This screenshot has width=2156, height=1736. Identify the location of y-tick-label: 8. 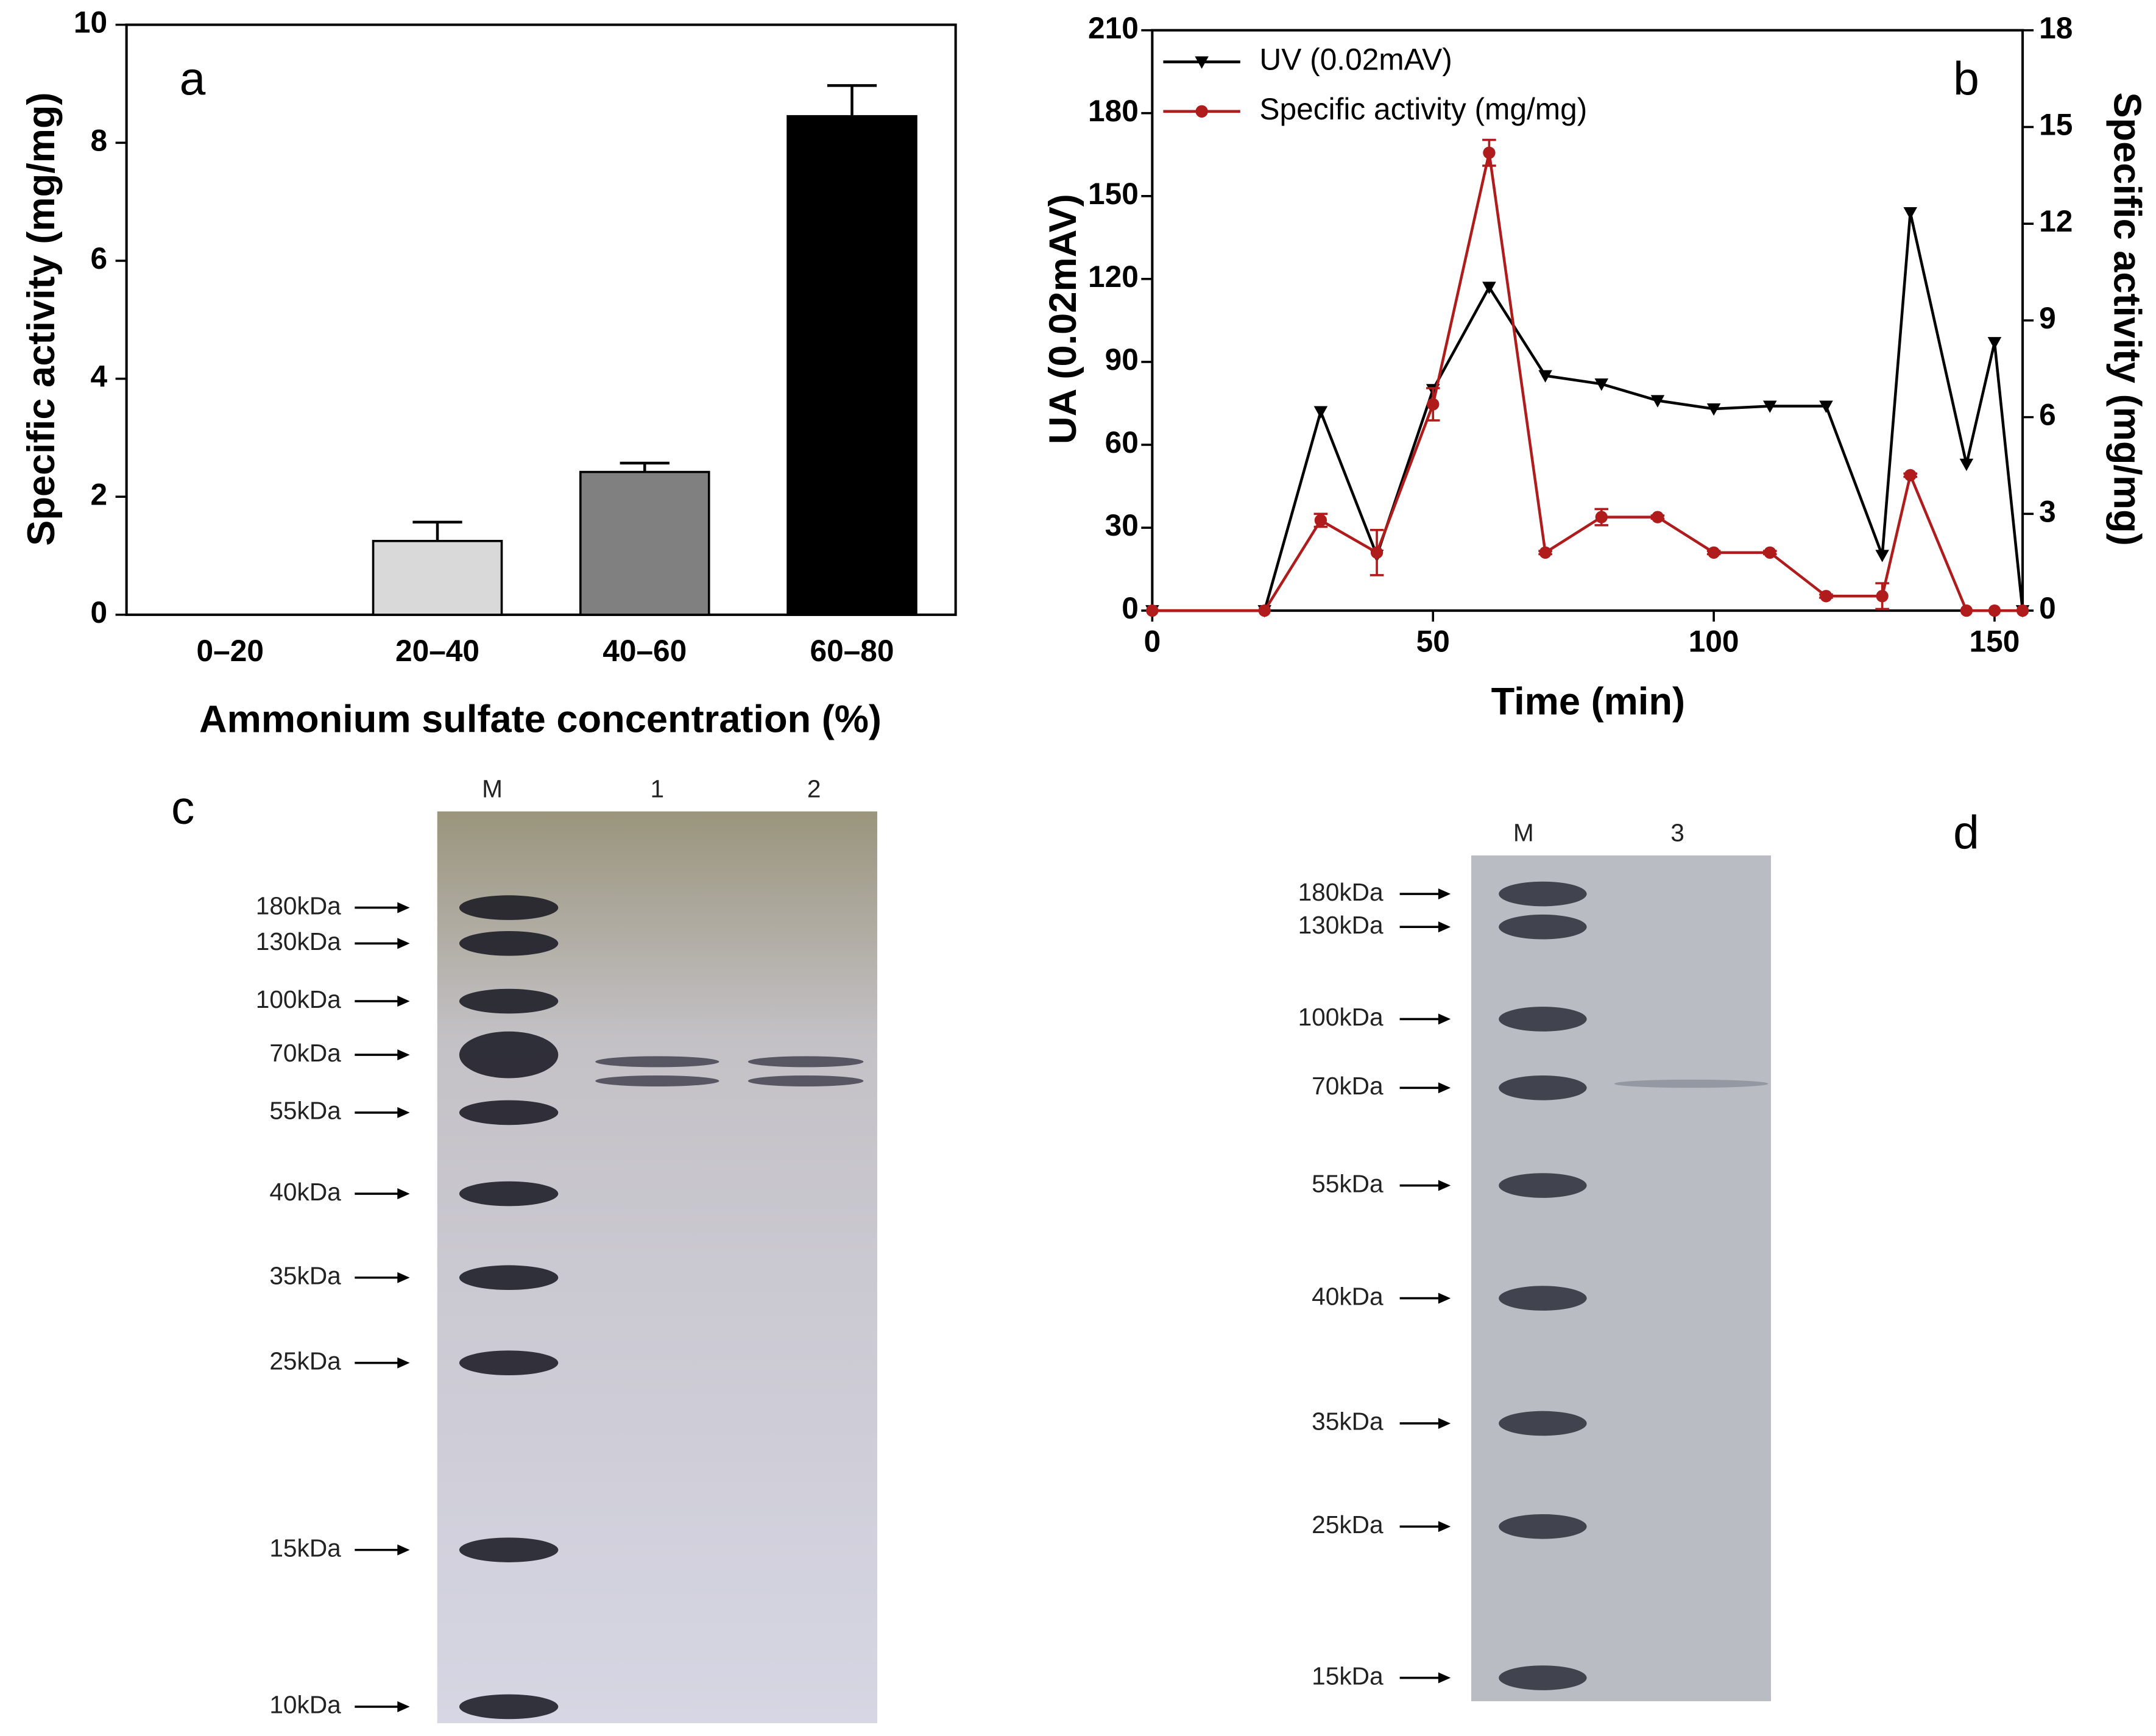
(99, 140).